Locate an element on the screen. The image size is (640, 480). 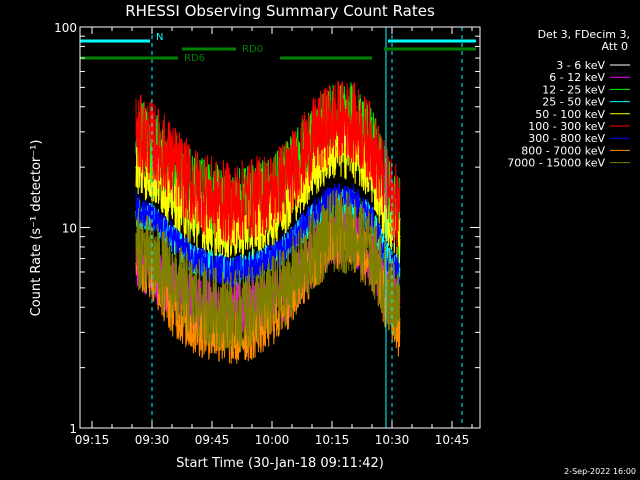
x-tick-label: 10:45 is located at coordinates (452, 440).